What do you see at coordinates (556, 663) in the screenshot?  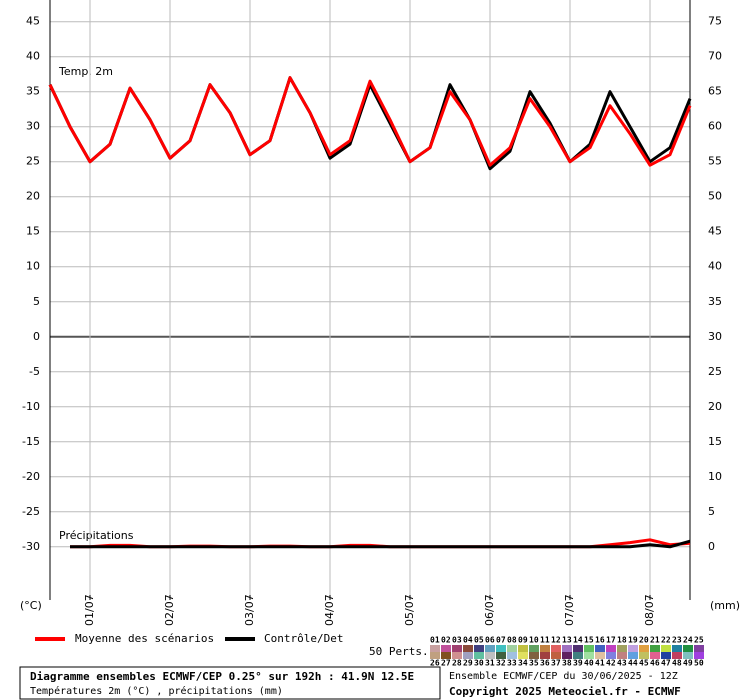 I see `member-label: 37` at bounding box center [556, 663].